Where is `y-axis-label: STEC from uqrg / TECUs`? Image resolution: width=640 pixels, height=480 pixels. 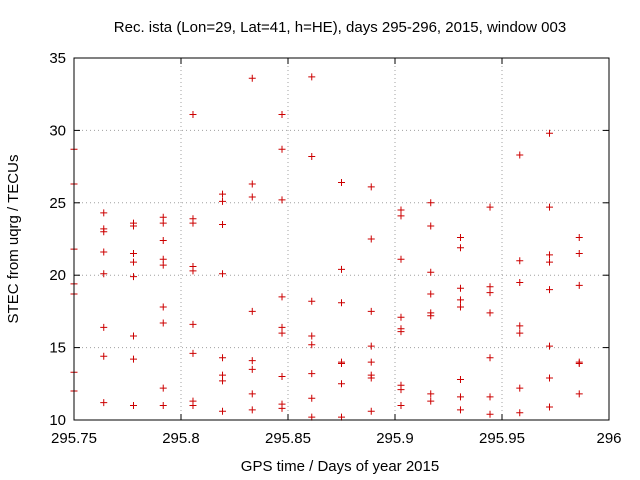 y-axis-label: STEC from uqrg / TECUs is located at coordinates (13, 239).